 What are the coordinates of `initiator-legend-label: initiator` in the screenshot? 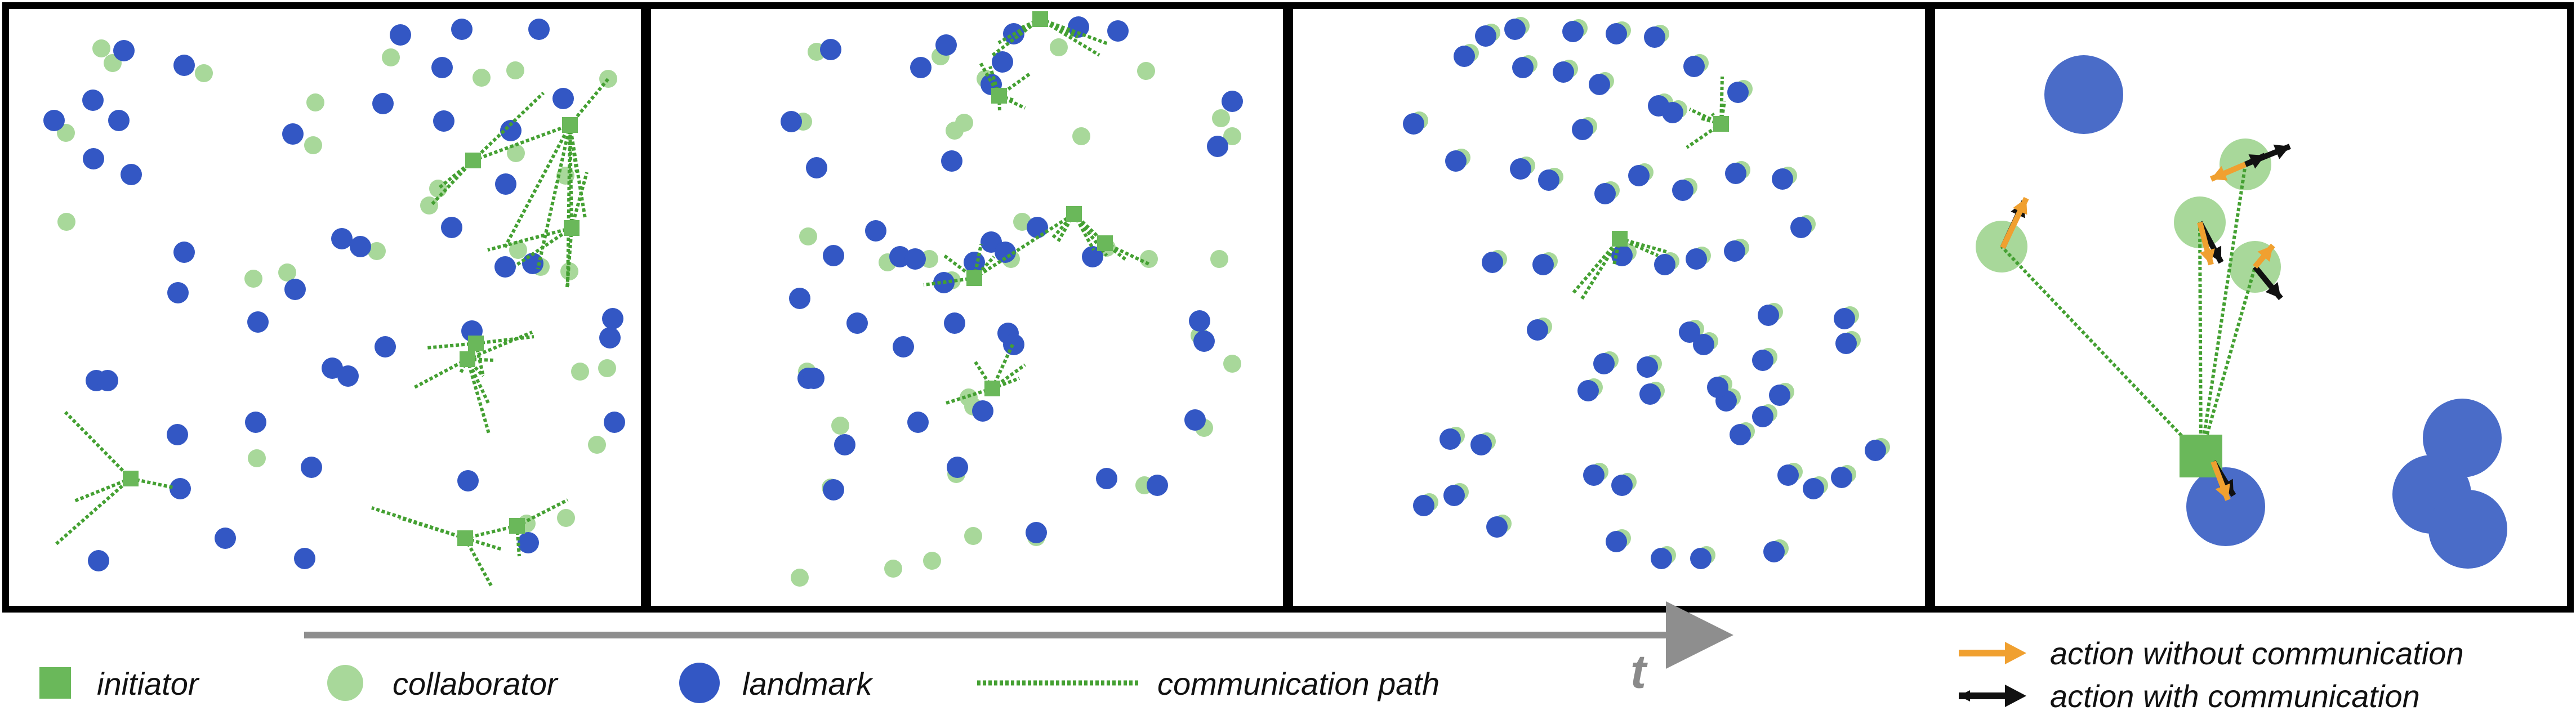 It's located at (148, 683).